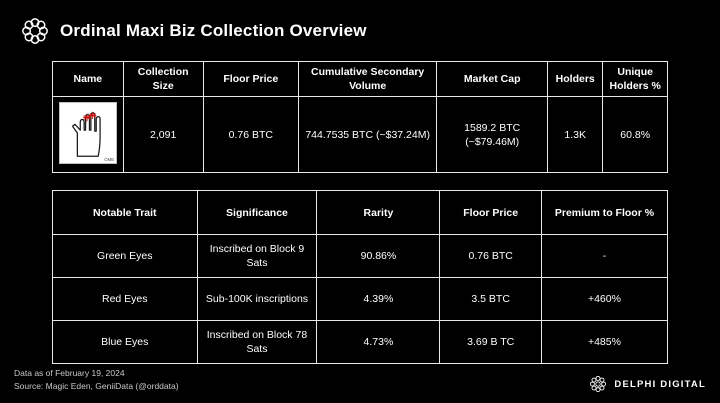  Describe the element at coordinates (635, 79) in the screenshot. I see `overview-header-unique-holders: Unique Holders %` at that location.